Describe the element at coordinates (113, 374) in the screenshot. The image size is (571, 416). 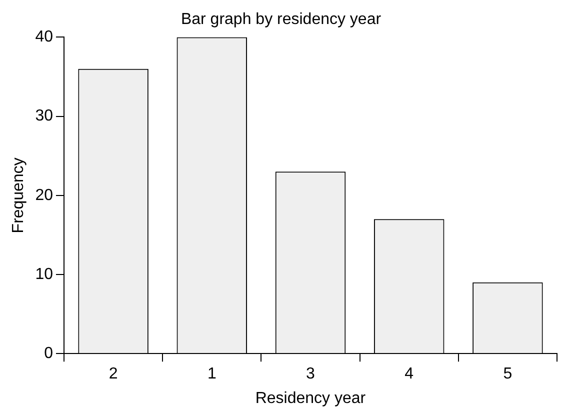
I see `x-tick-label: 2` at that location.